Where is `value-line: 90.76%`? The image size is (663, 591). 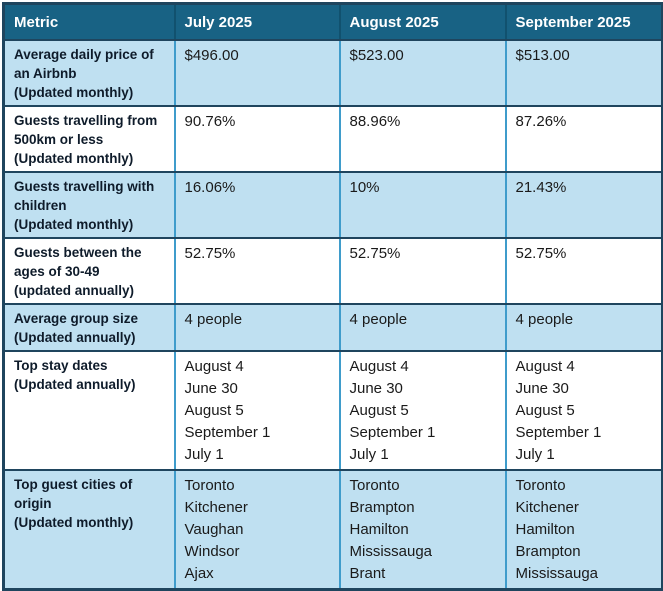 value-line: 90.76% is located at coordinates (210, 121).